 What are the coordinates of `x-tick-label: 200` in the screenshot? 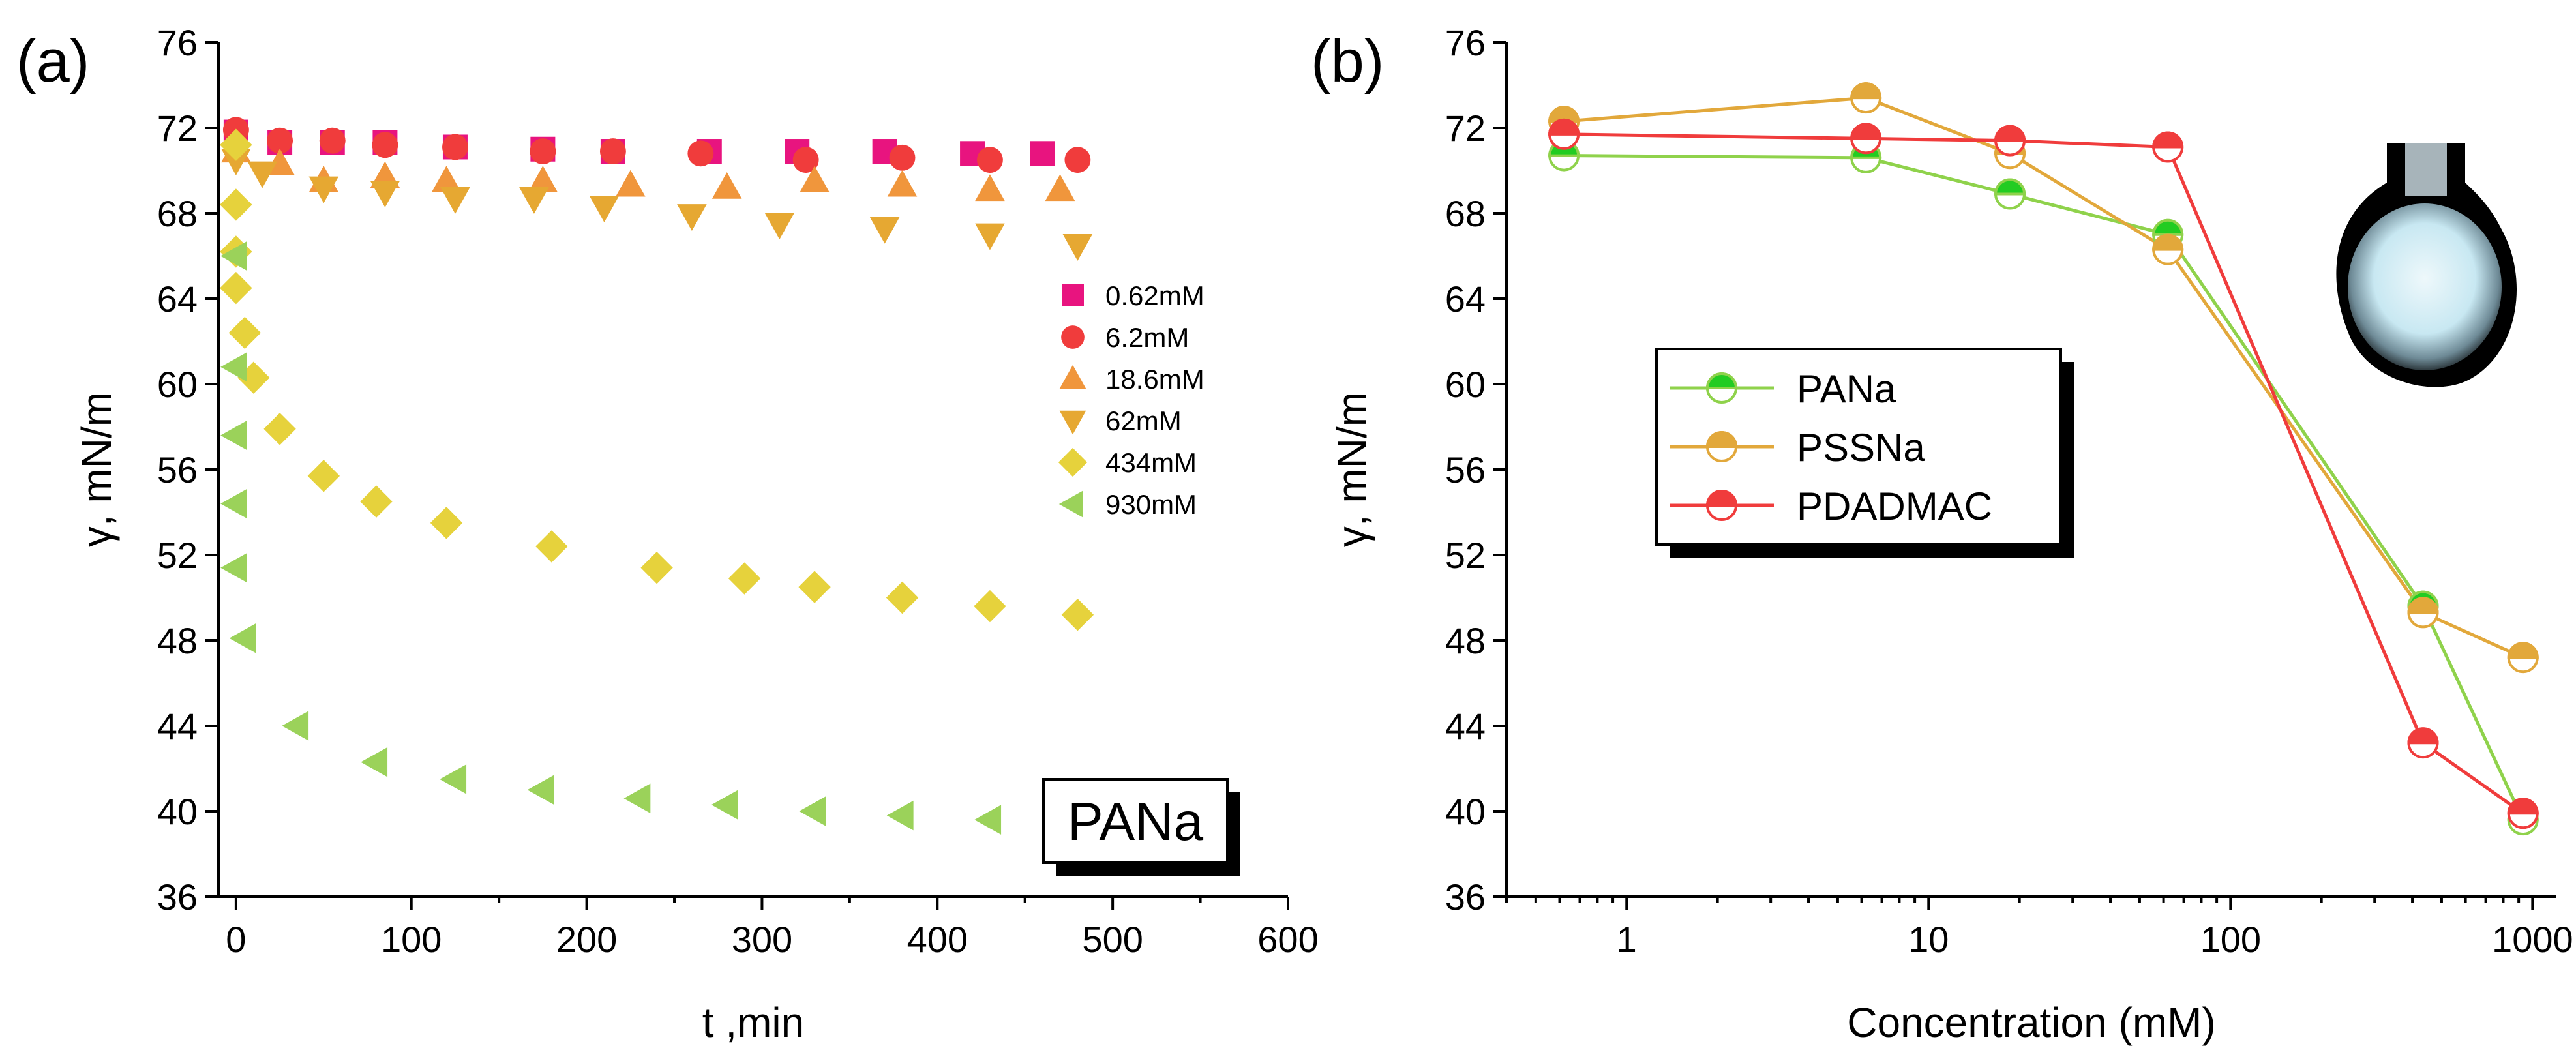 It's located at (586, 940).